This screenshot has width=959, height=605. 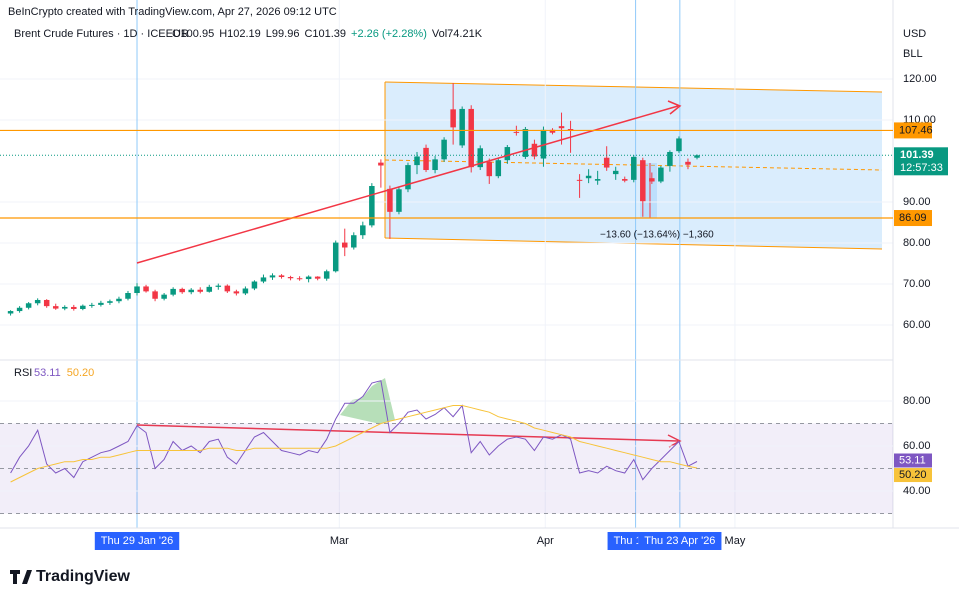 I want to click on y-tick-label: 70.00, so click(x=917, y=284).